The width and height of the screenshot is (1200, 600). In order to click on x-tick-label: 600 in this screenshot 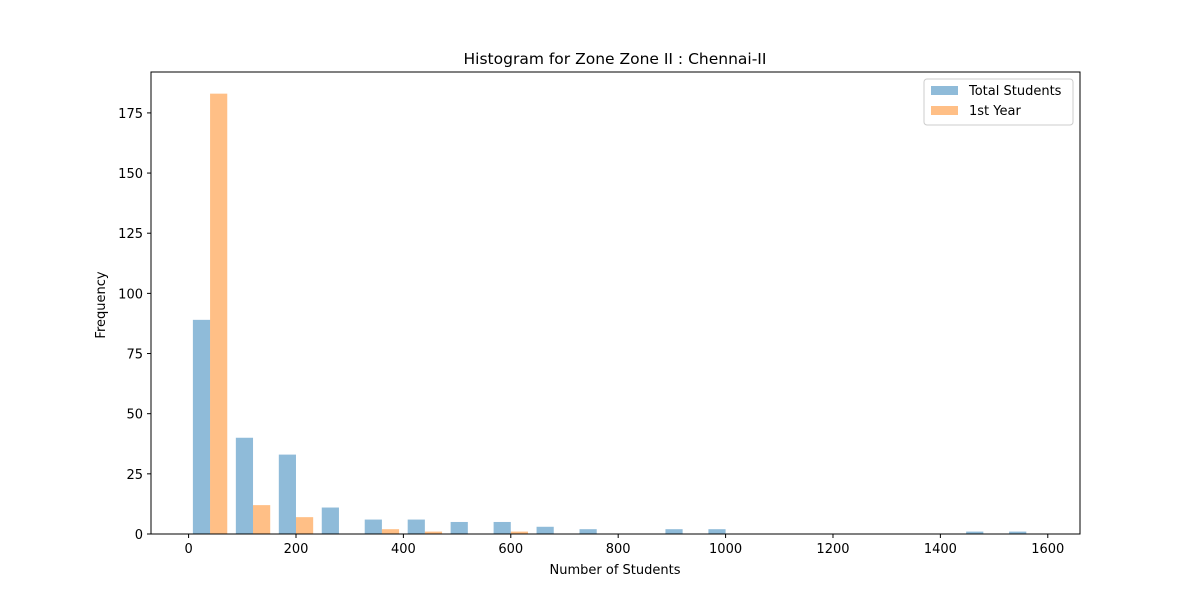, I will do `click(510, 549)`.